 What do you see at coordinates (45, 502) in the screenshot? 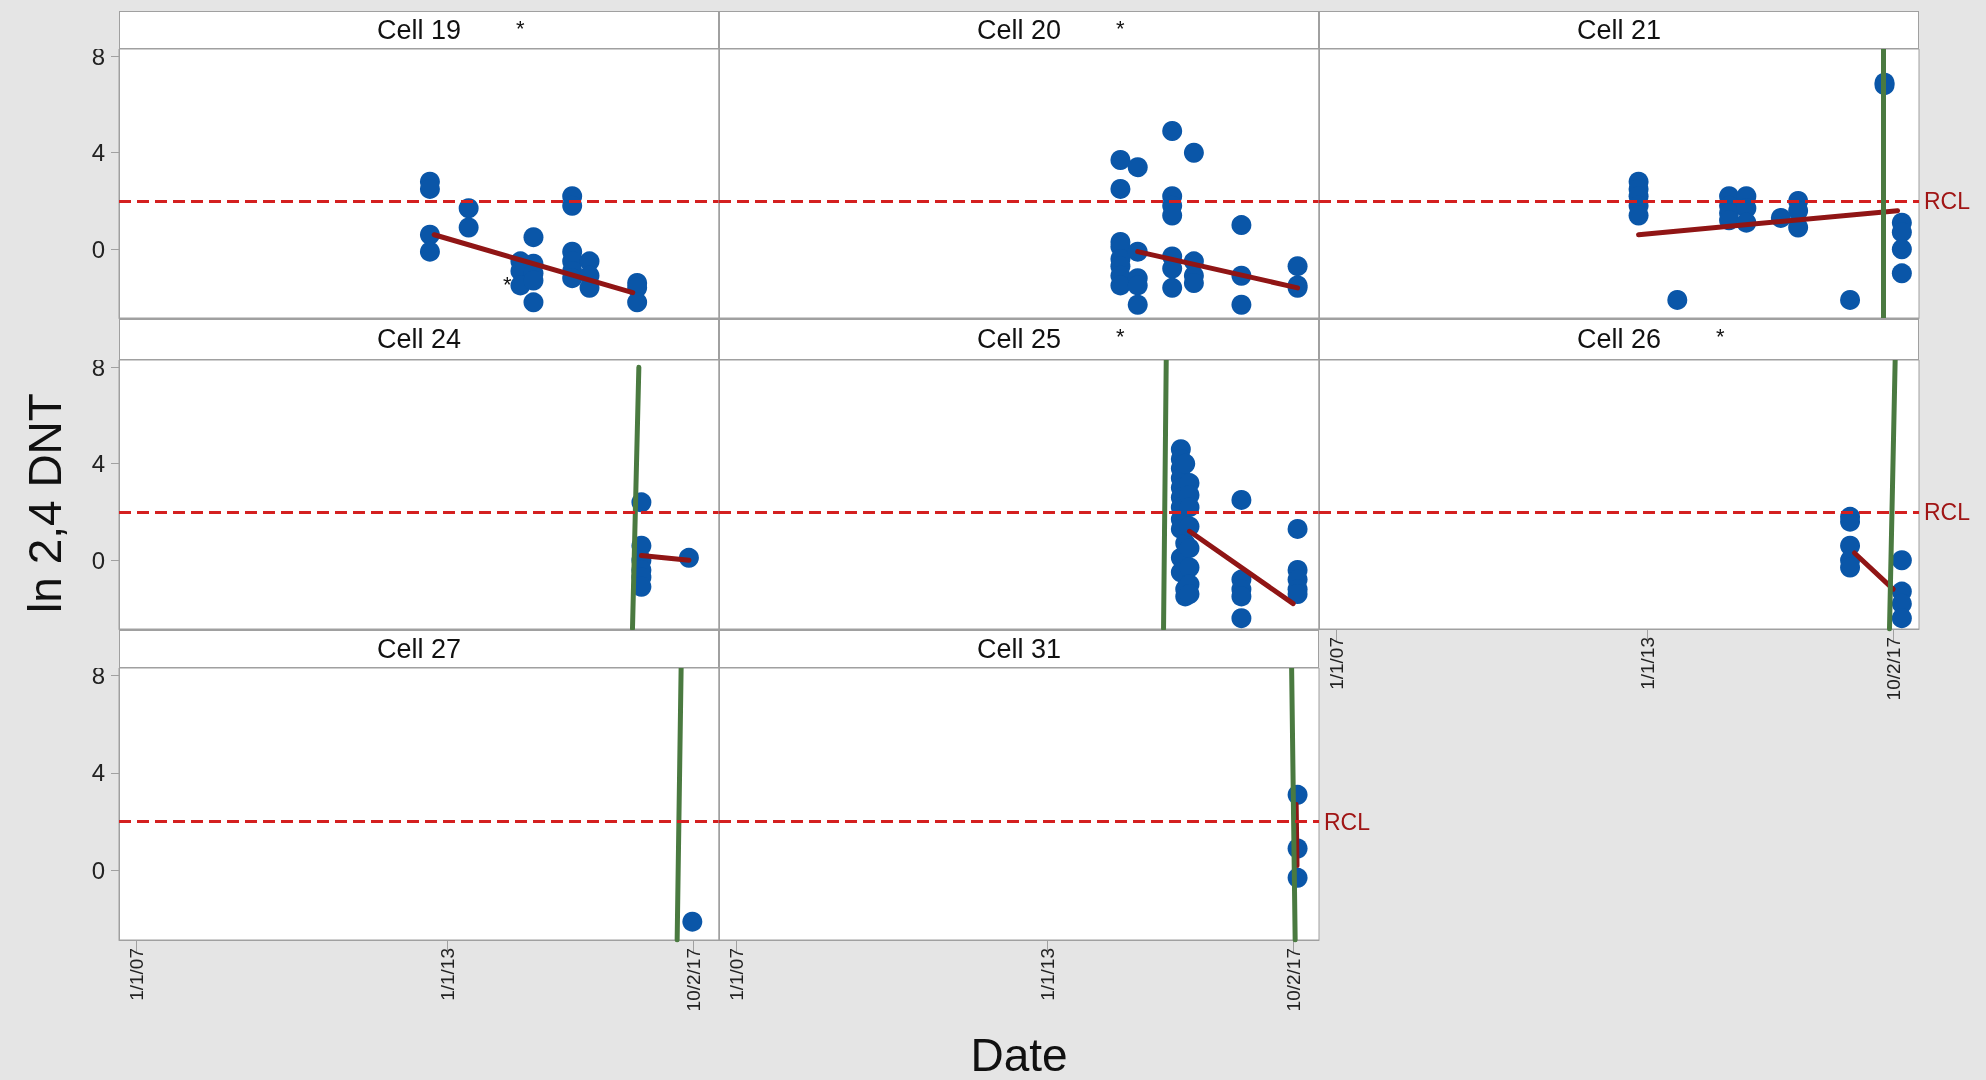
I see `y-axis-title: ln 2,4 DNT` at bounding box center [45, 502].